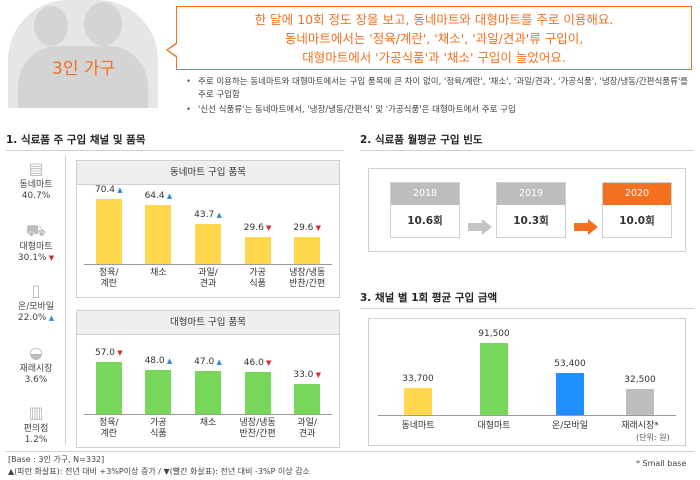  Describe the element at coordinates (208, 173) in the screenshot. I see `panel-title: 동네마트 구입 품목` at that location.